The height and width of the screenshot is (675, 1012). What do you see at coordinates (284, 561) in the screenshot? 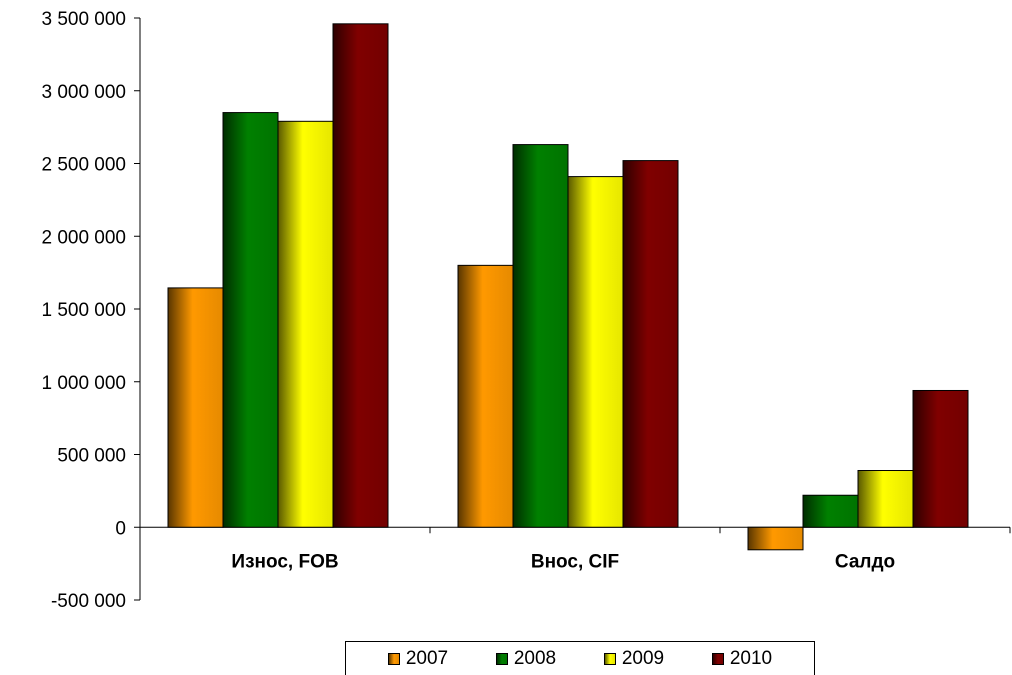
I see `category-label: Износ, FOB` at bounding box center [284, 561].